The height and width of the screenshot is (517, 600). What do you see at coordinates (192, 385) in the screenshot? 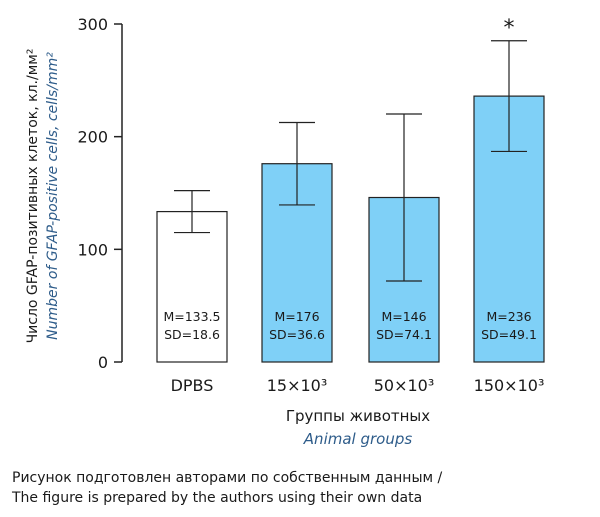
I see `x-tick-label-1: DPBS` at bounding box center [192, 385].